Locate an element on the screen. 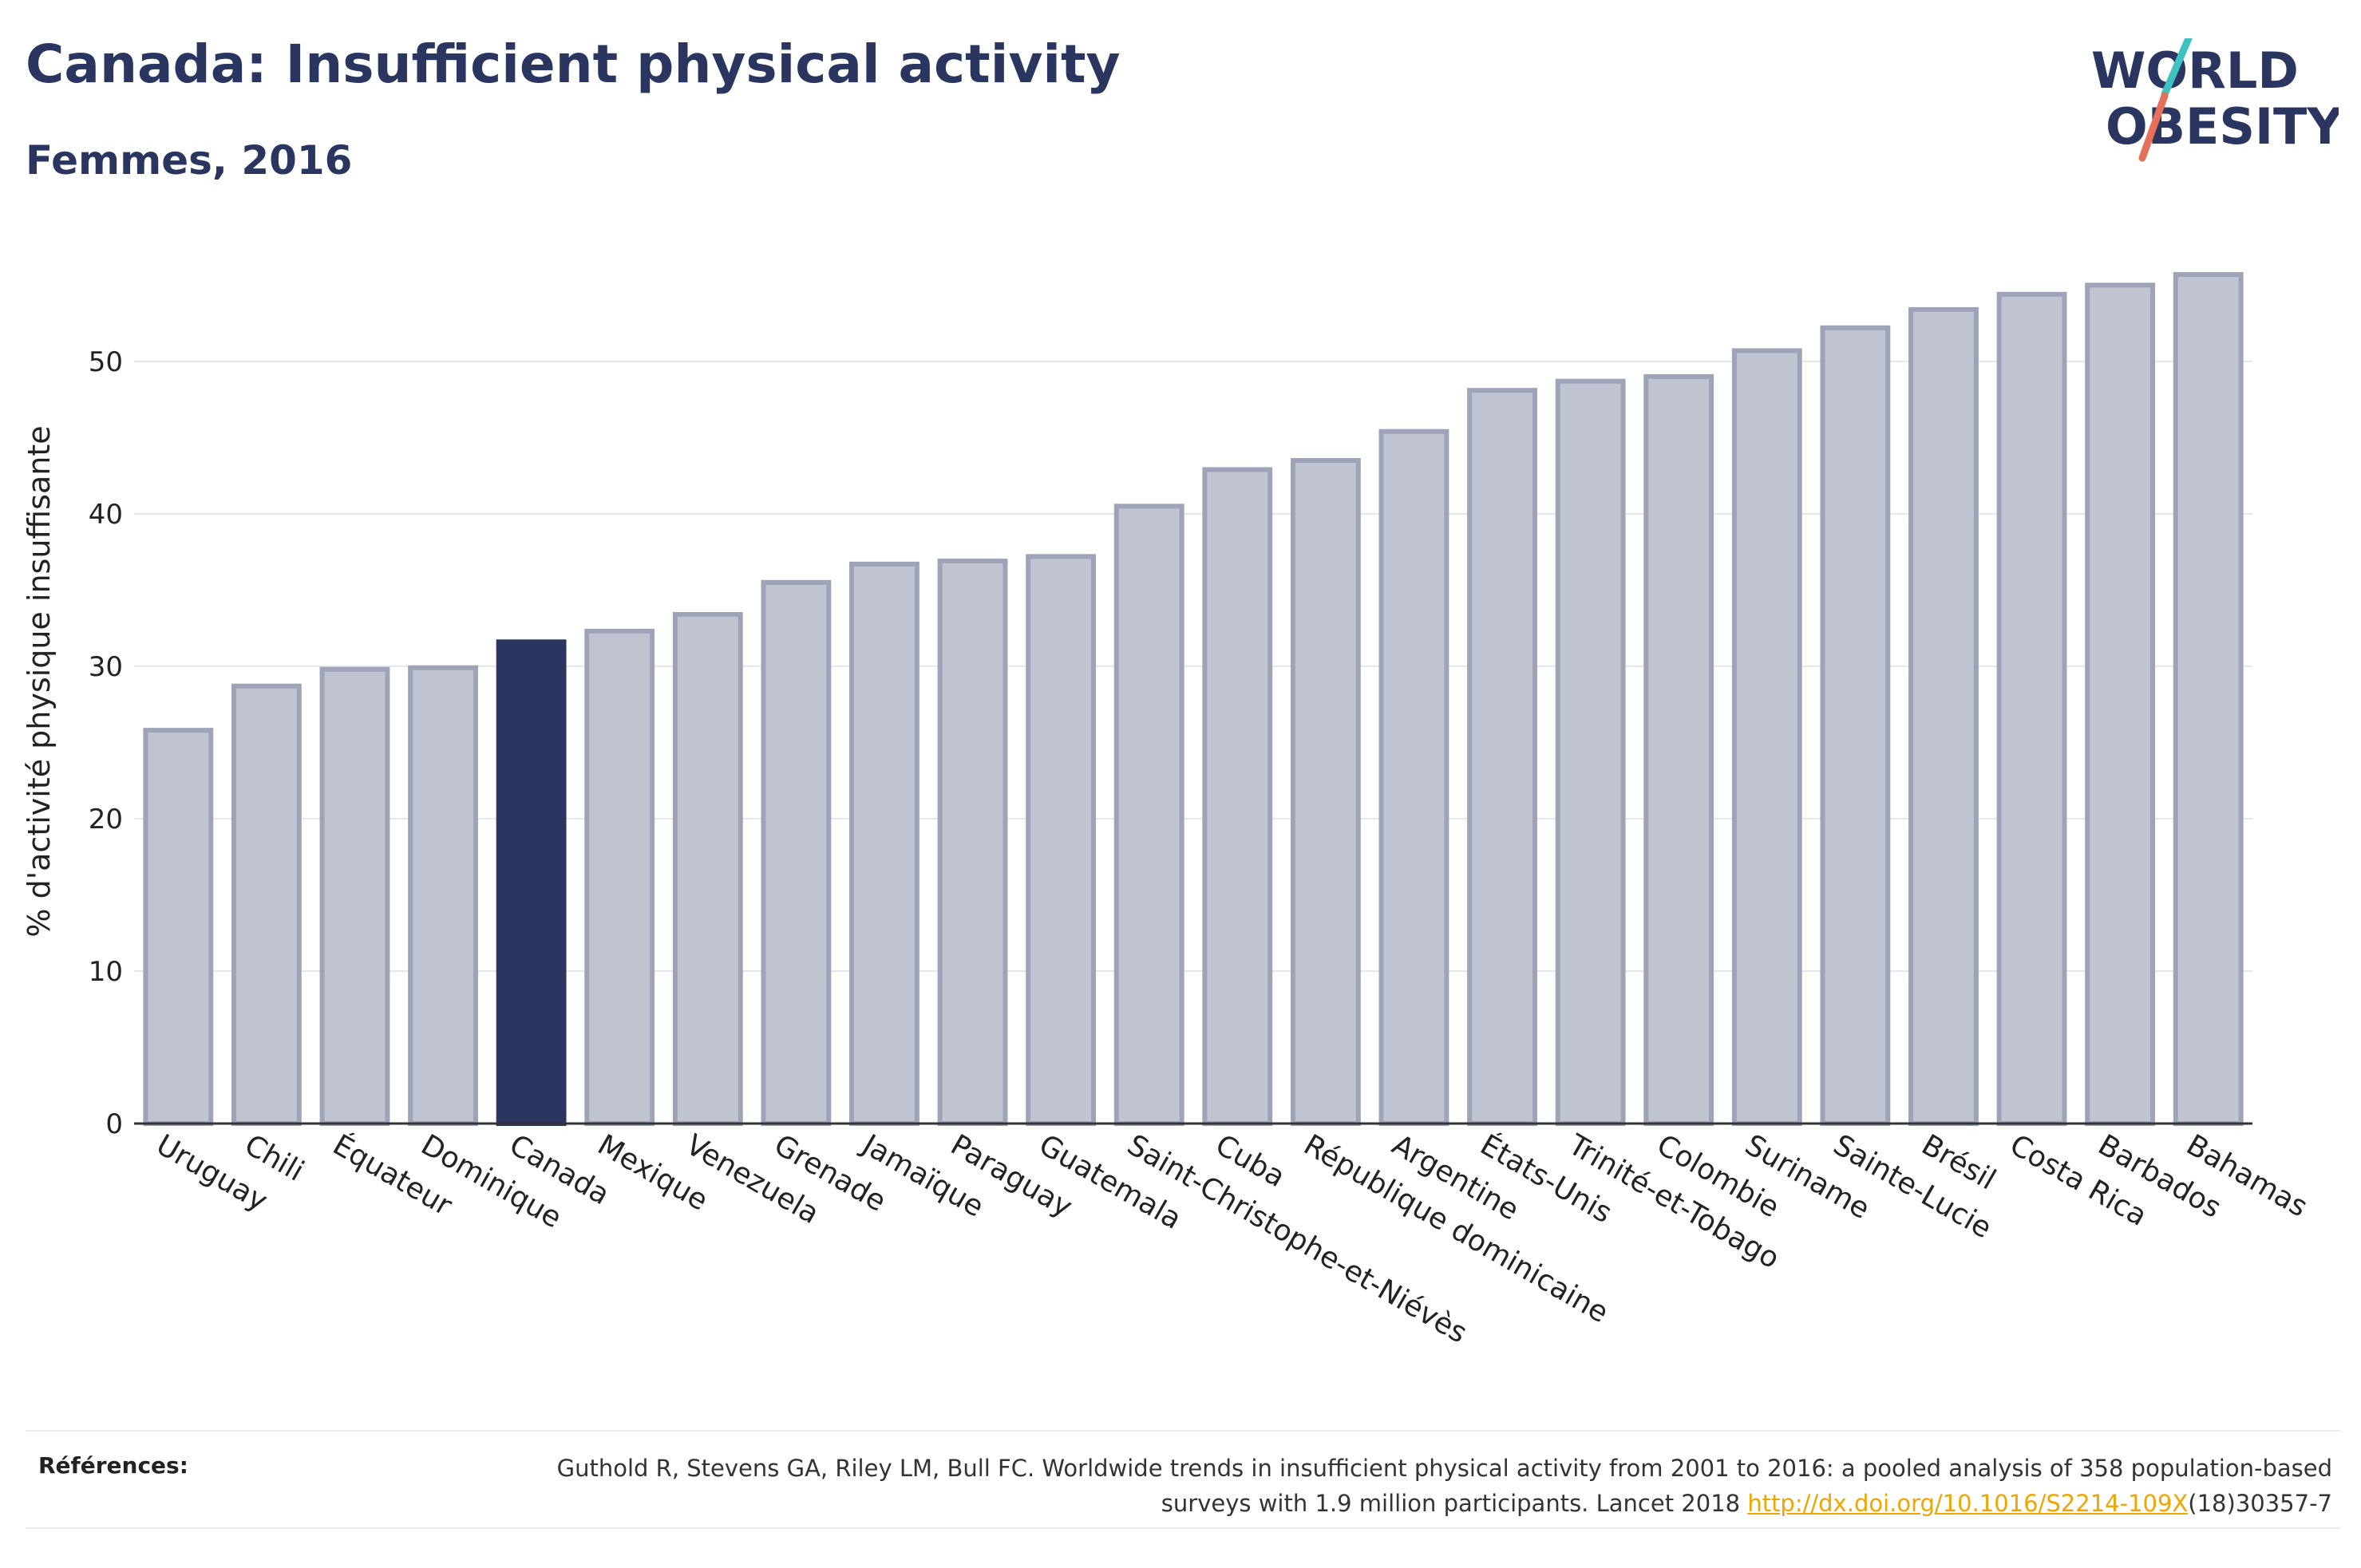 The height and width of the screenshot is (1568, 2361). y-tick-label: 0 is located at coordinates (114, 1124).